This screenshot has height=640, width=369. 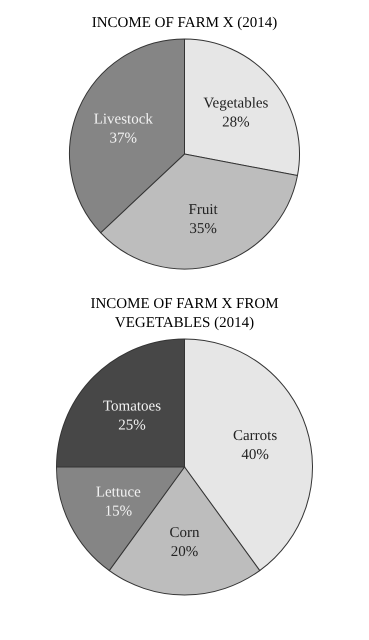 What do you see at coordinates (203, 229) in the screenshot?
I see `data-label: 35%` at bounding box center [203, 229].